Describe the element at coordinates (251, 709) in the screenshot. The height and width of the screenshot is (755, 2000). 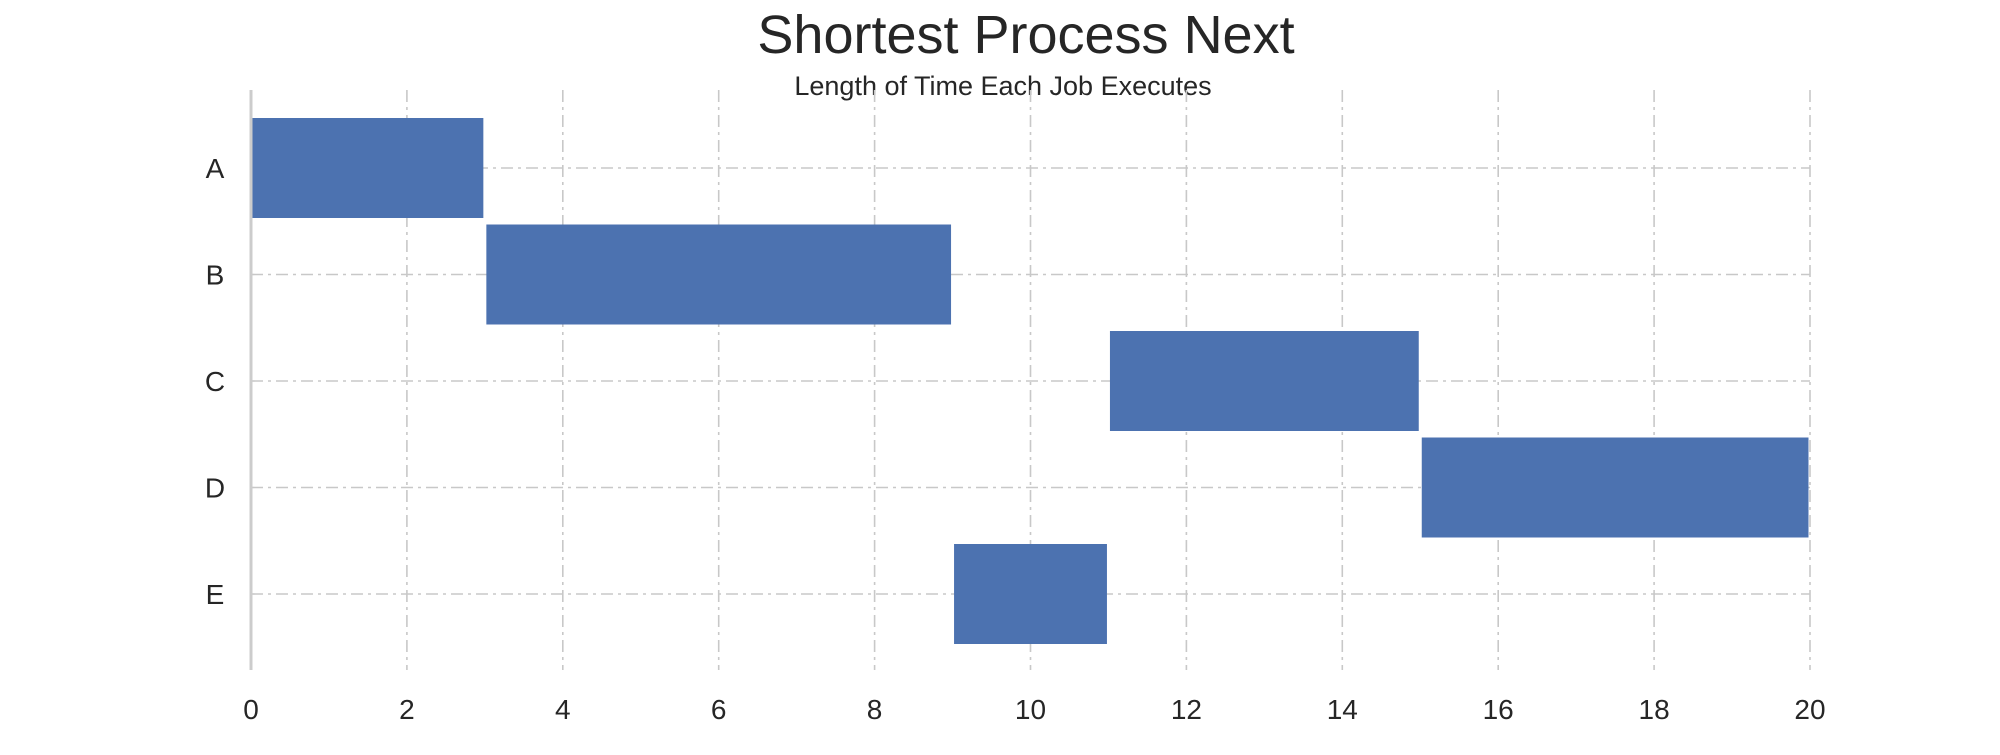
I see `x-tick-label: 0` at that location.